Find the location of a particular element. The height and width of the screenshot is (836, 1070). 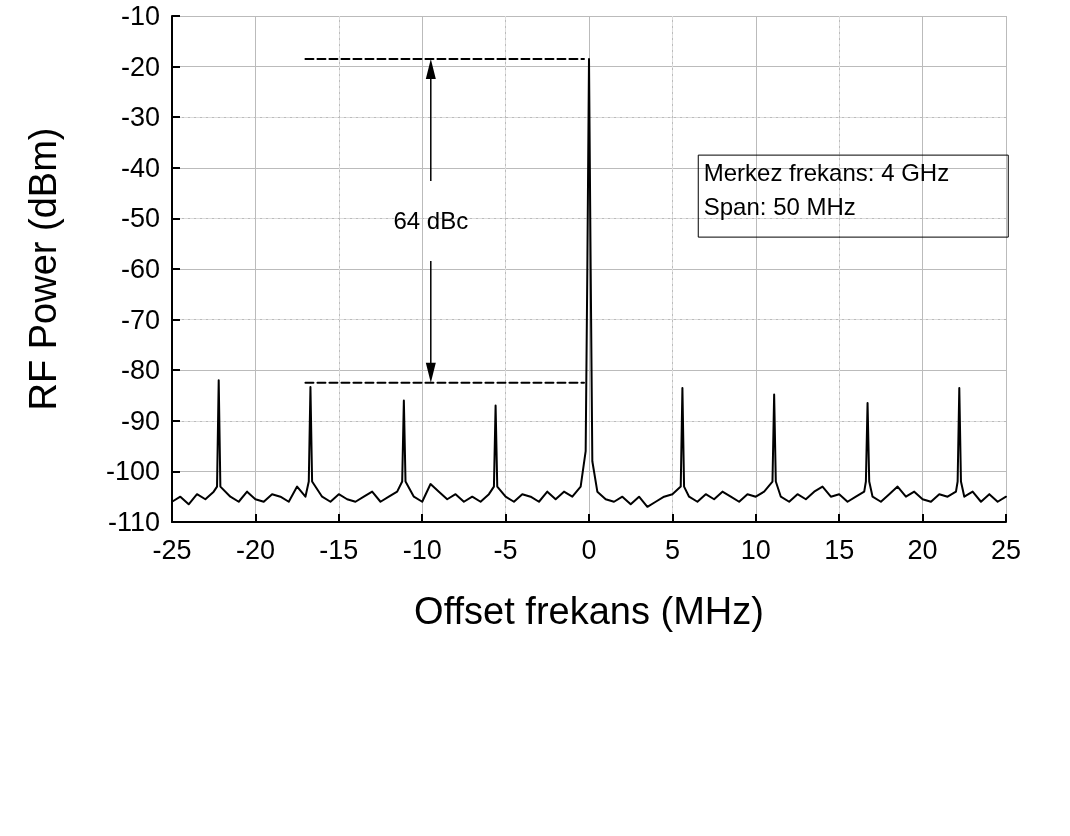

x-tick-label: 0 is located at coordinates (589, 549).